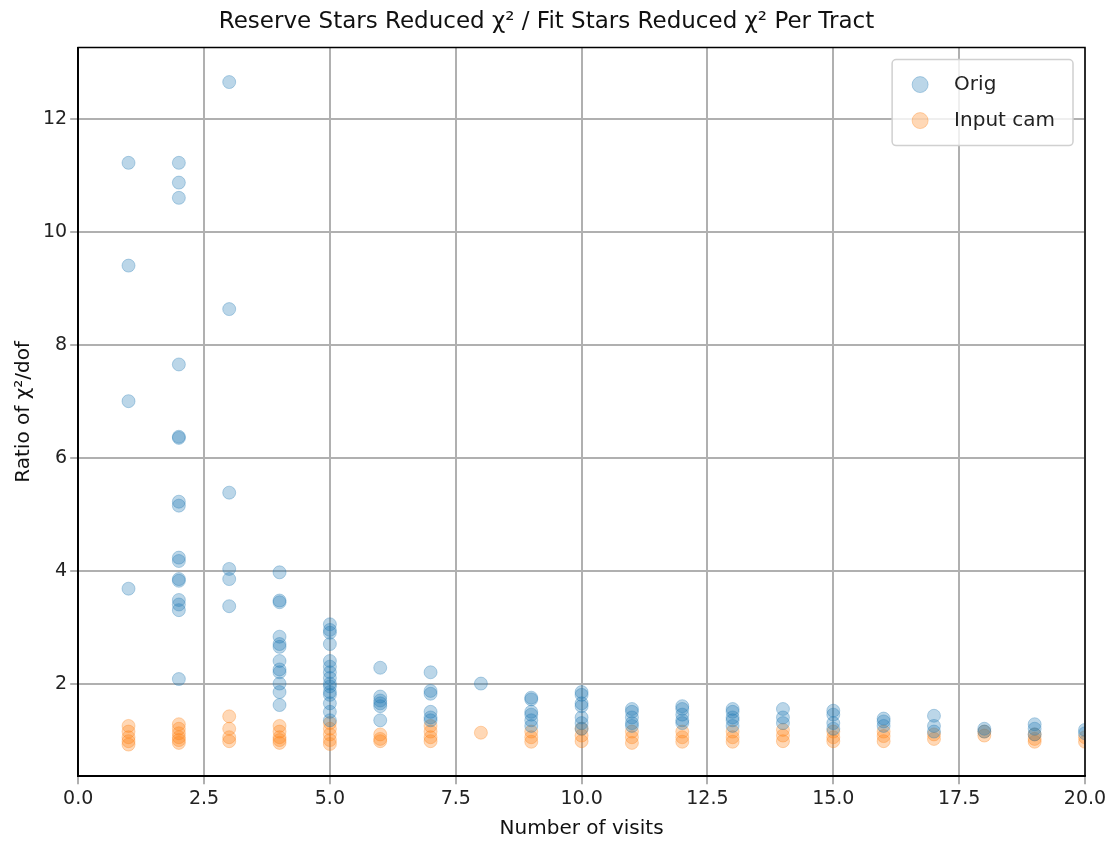  What do you see at coordinates (1005, 118) in the screenshot?
I see `legend-label: Input cam` at bounding box center [1005, 118].